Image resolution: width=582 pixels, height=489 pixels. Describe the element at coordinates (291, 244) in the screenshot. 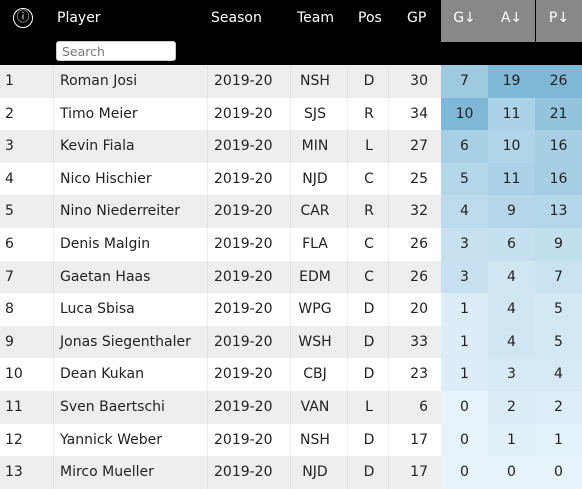

I see `table-row: 6 Denis Malgin 2019-20 FLA C 26 3 6 9` at that location.